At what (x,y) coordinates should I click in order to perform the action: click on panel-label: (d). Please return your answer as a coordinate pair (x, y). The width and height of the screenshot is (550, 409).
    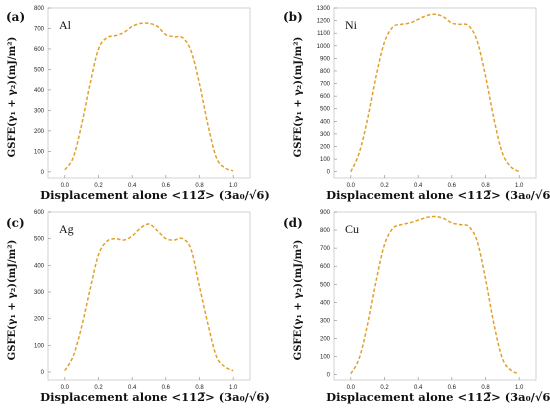
    Looking at the image, I should click on (293, 223).